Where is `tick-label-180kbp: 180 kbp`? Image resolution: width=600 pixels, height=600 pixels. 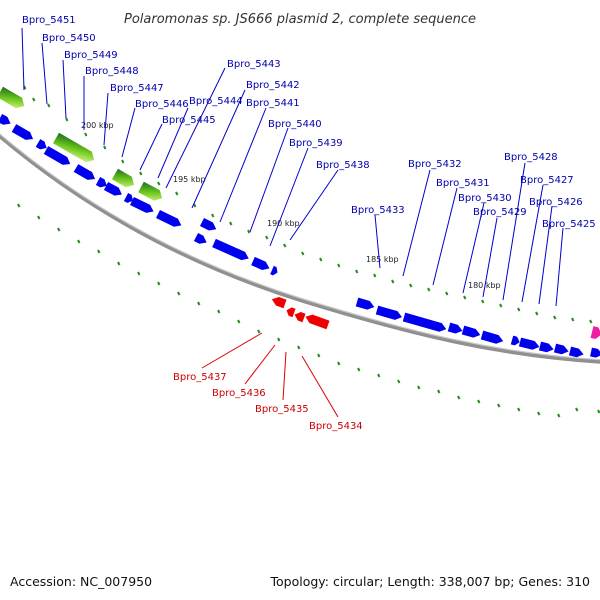
tick-label-180kbp: 180 kbp is located at coordinates (484, 285).